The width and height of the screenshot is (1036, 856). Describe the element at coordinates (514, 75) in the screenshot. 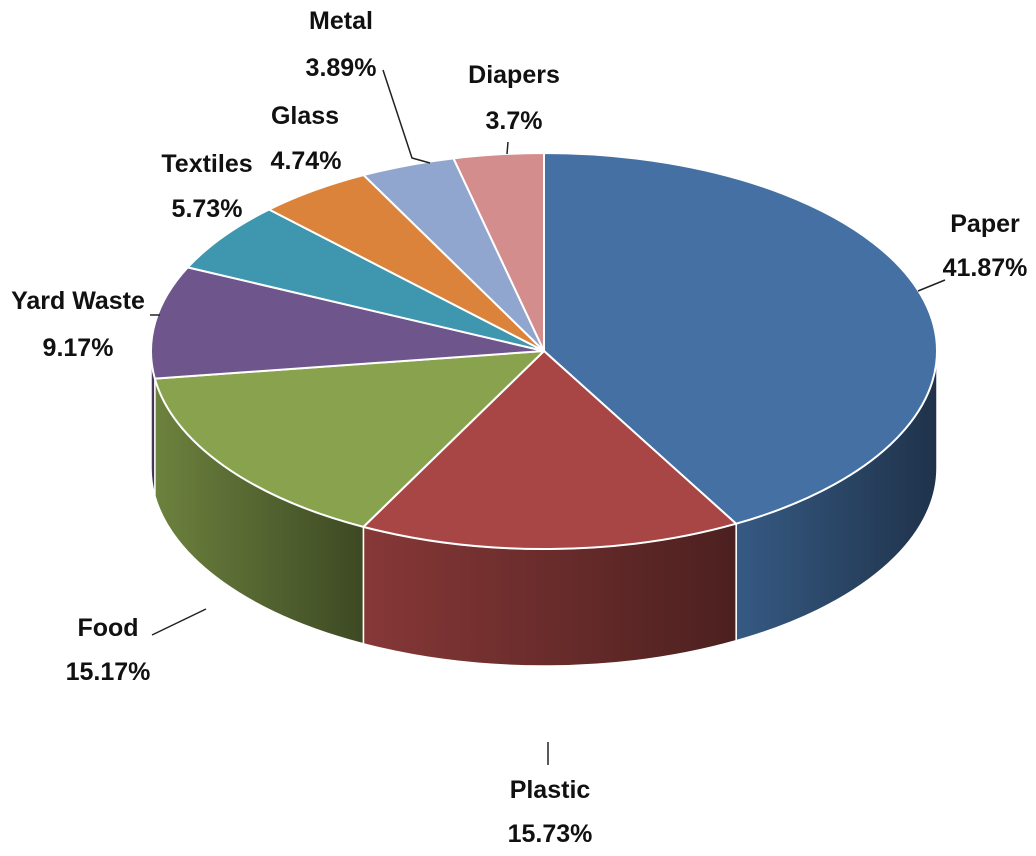

I see `slice-name-diapers: Diapers` at that location.